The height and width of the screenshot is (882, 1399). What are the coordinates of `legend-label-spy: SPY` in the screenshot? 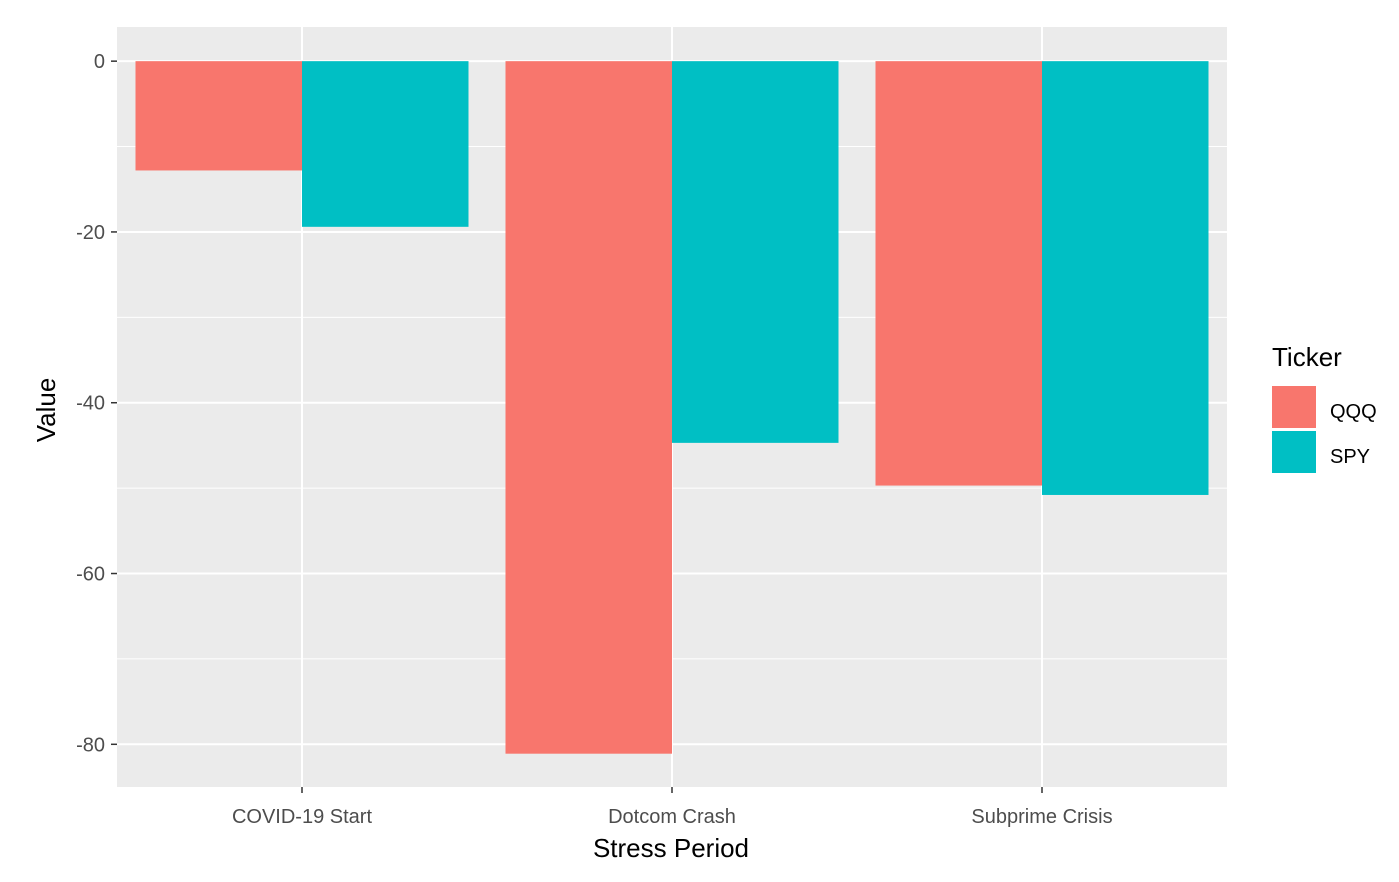 It's located at (1350, 457).